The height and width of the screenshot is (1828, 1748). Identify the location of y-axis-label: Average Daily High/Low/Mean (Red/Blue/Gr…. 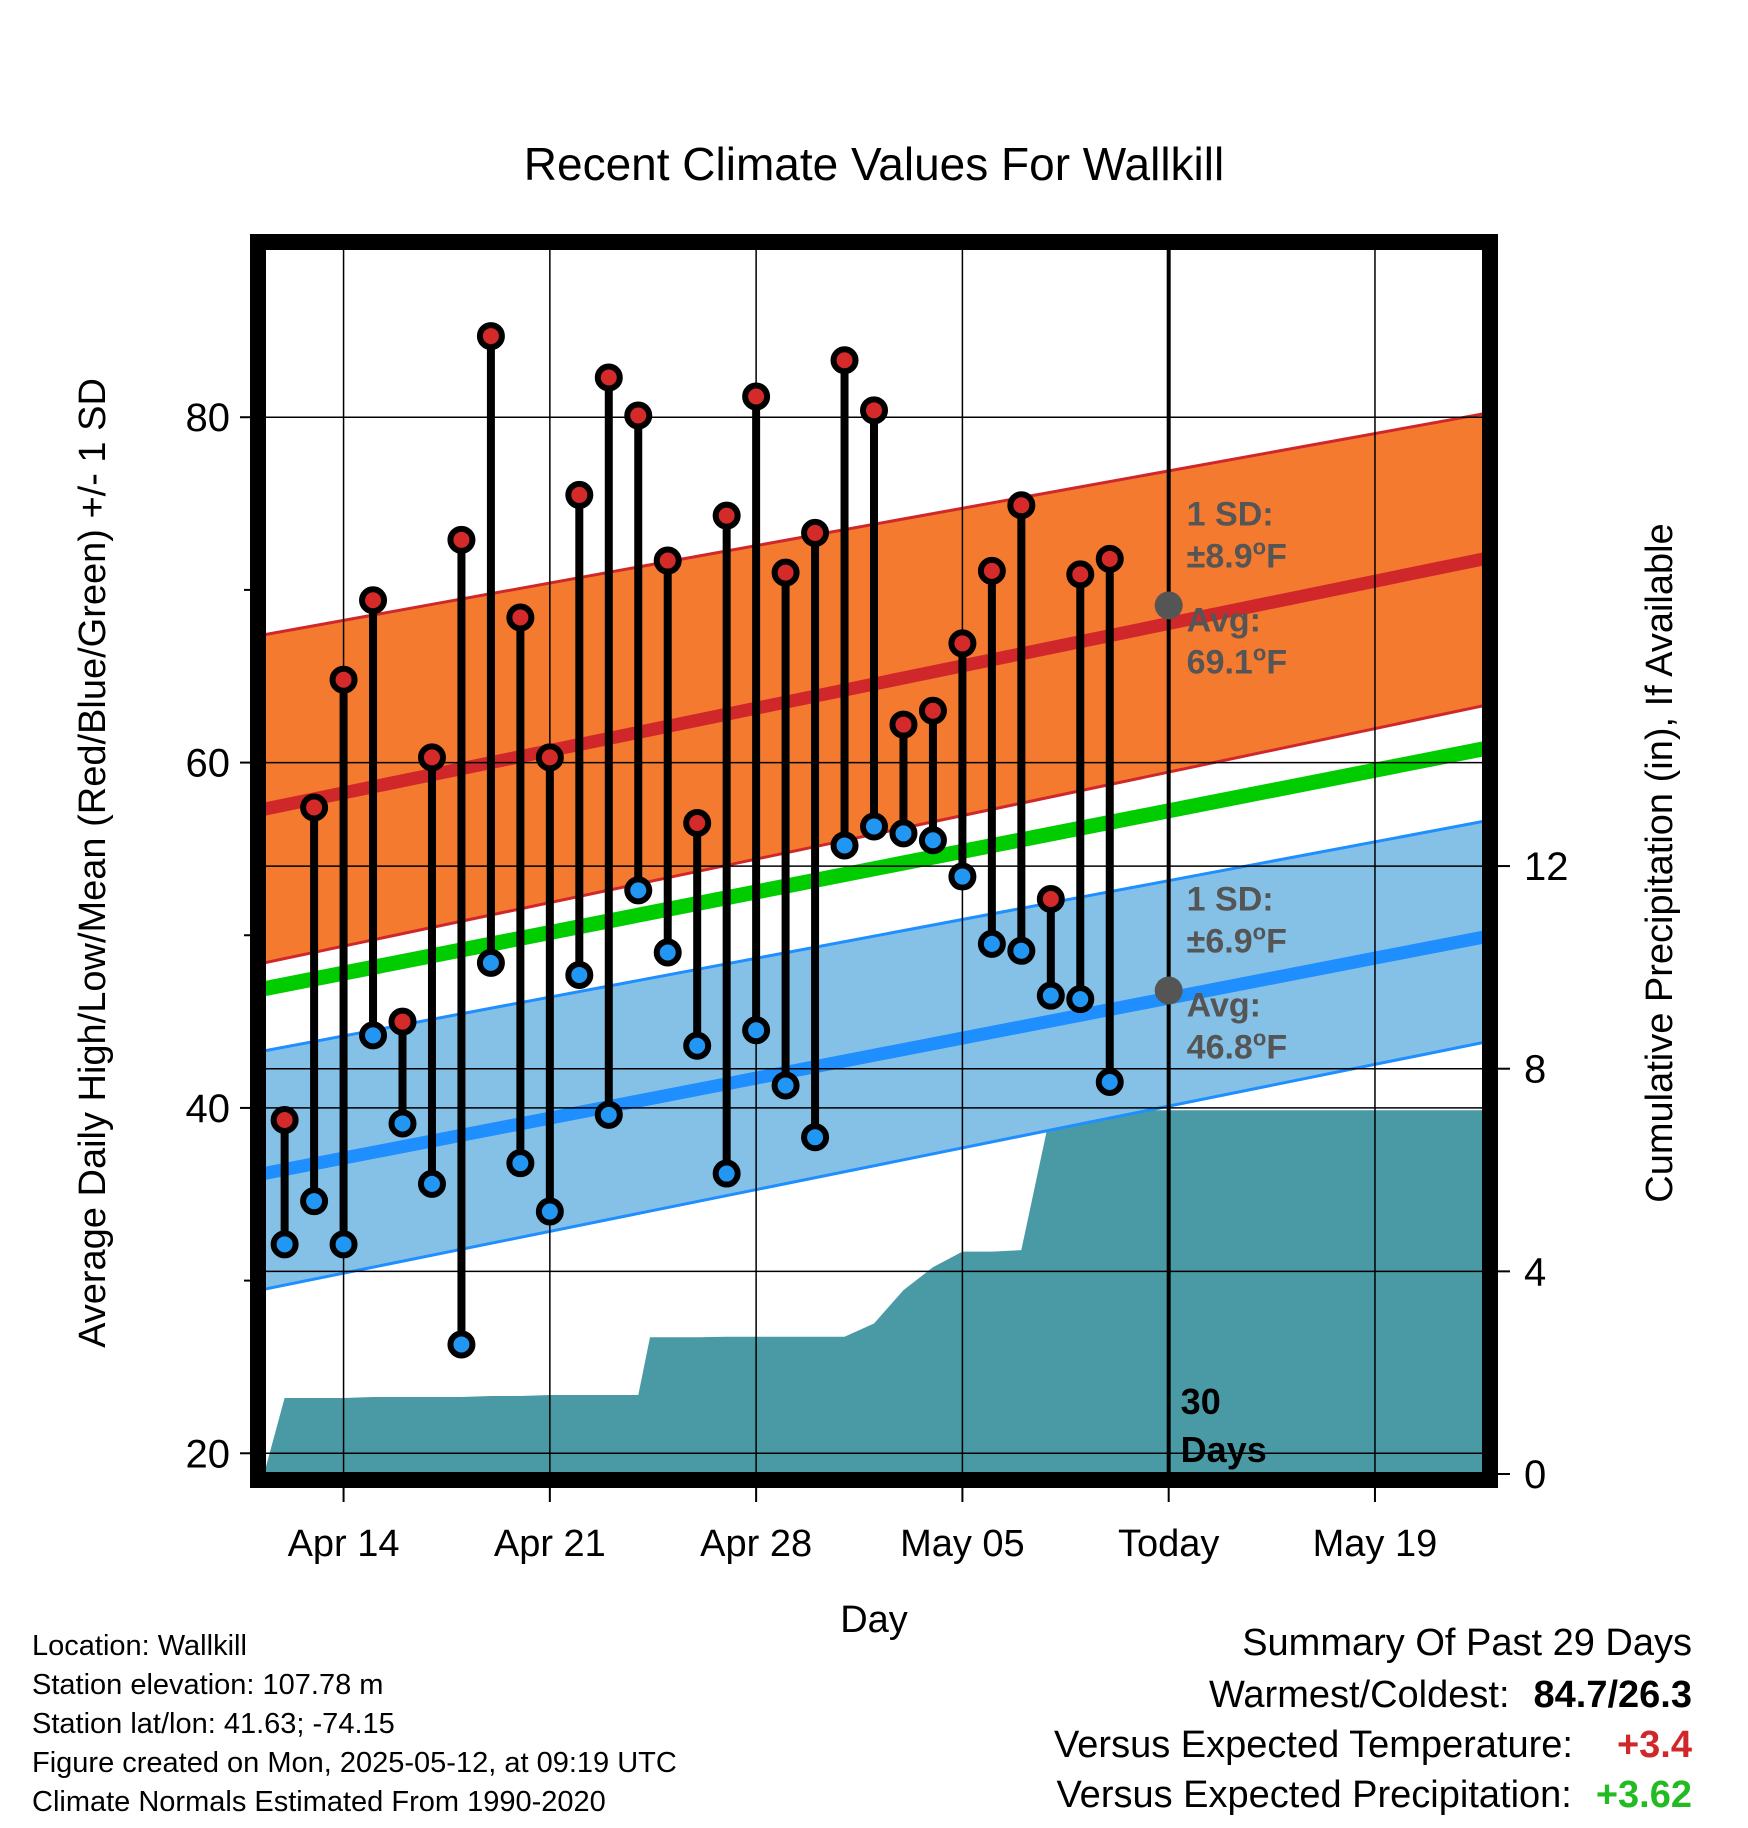
(93, 863).